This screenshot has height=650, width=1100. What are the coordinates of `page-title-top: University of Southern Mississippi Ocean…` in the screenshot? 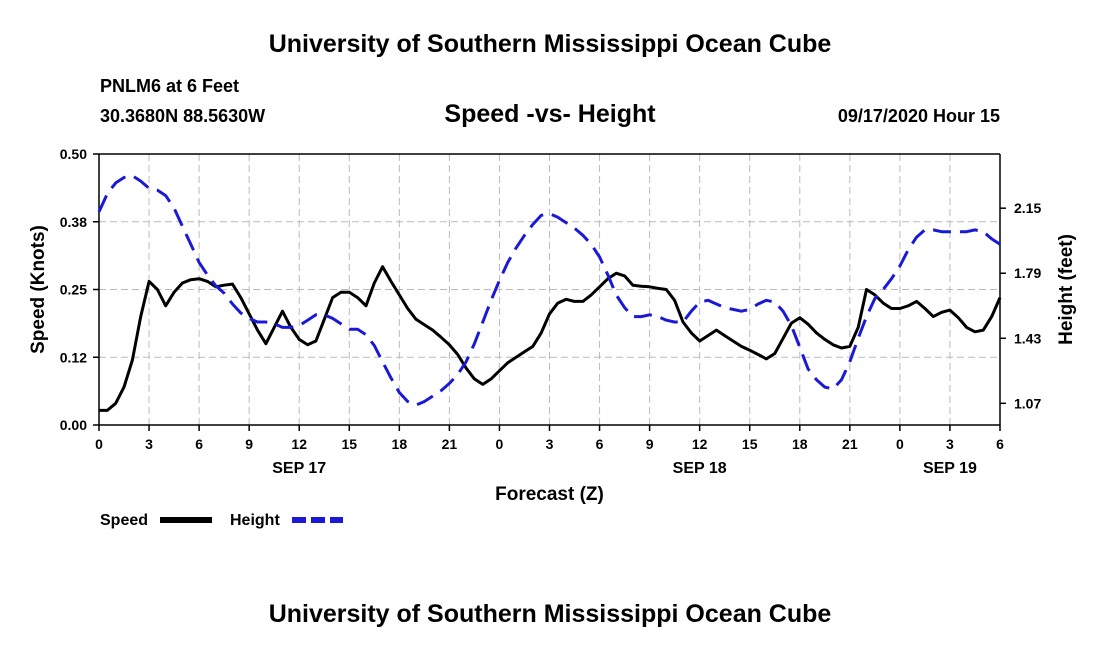 It's located at (550, 44).